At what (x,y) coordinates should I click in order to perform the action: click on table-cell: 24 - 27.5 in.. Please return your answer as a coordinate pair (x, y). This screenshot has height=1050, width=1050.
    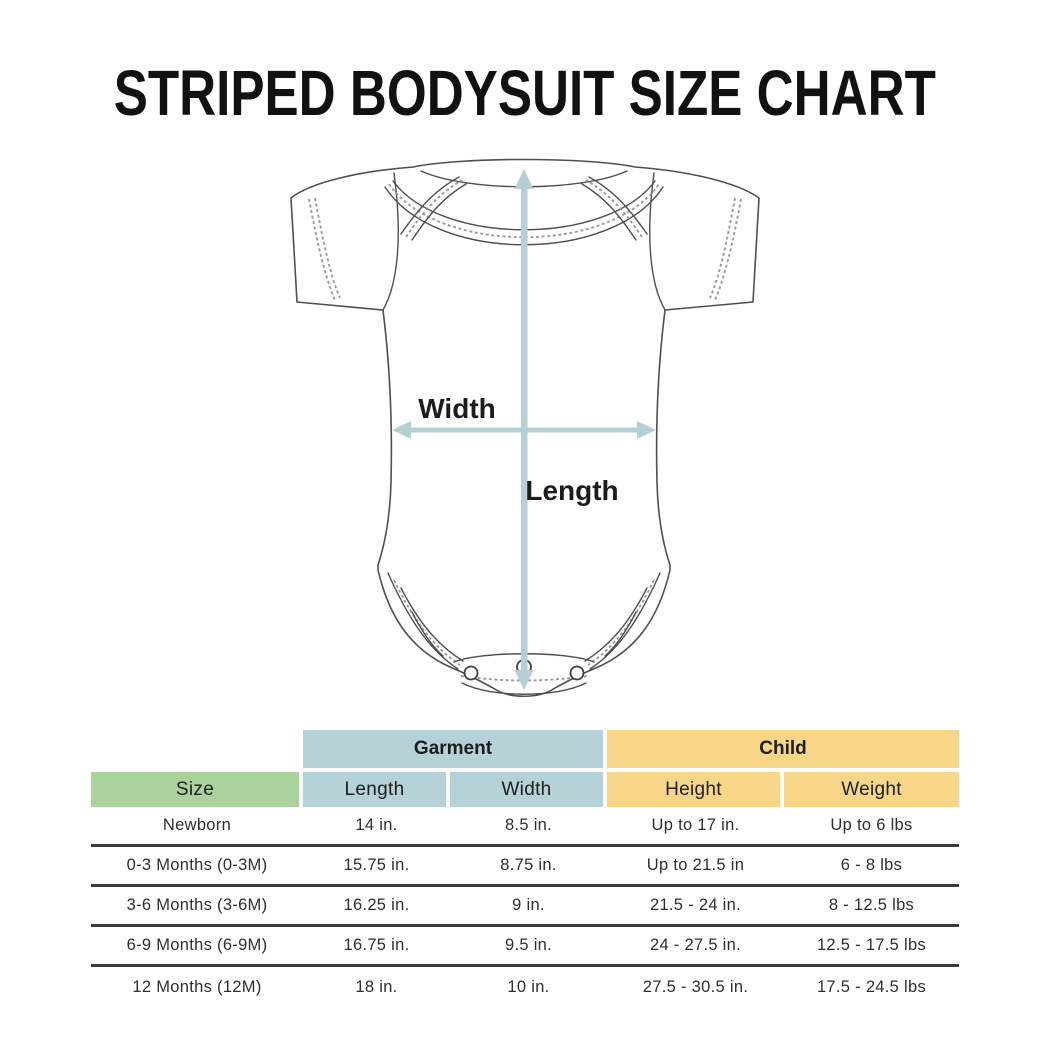
    Looking at the image, I should click on (695, 945).